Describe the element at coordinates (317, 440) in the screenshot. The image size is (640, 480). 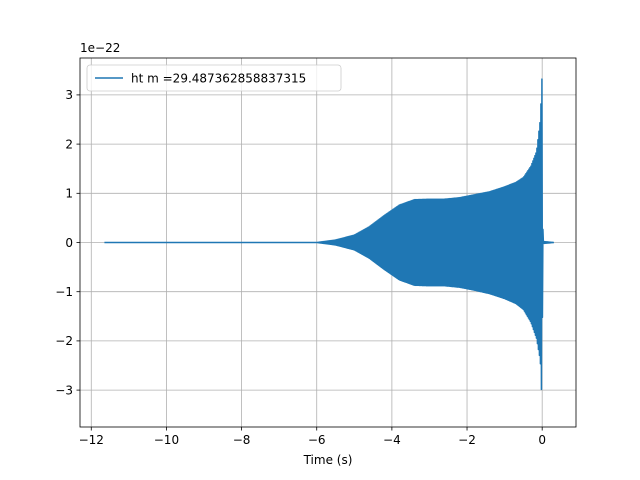
I see `x-tick-label: −6` at that location.